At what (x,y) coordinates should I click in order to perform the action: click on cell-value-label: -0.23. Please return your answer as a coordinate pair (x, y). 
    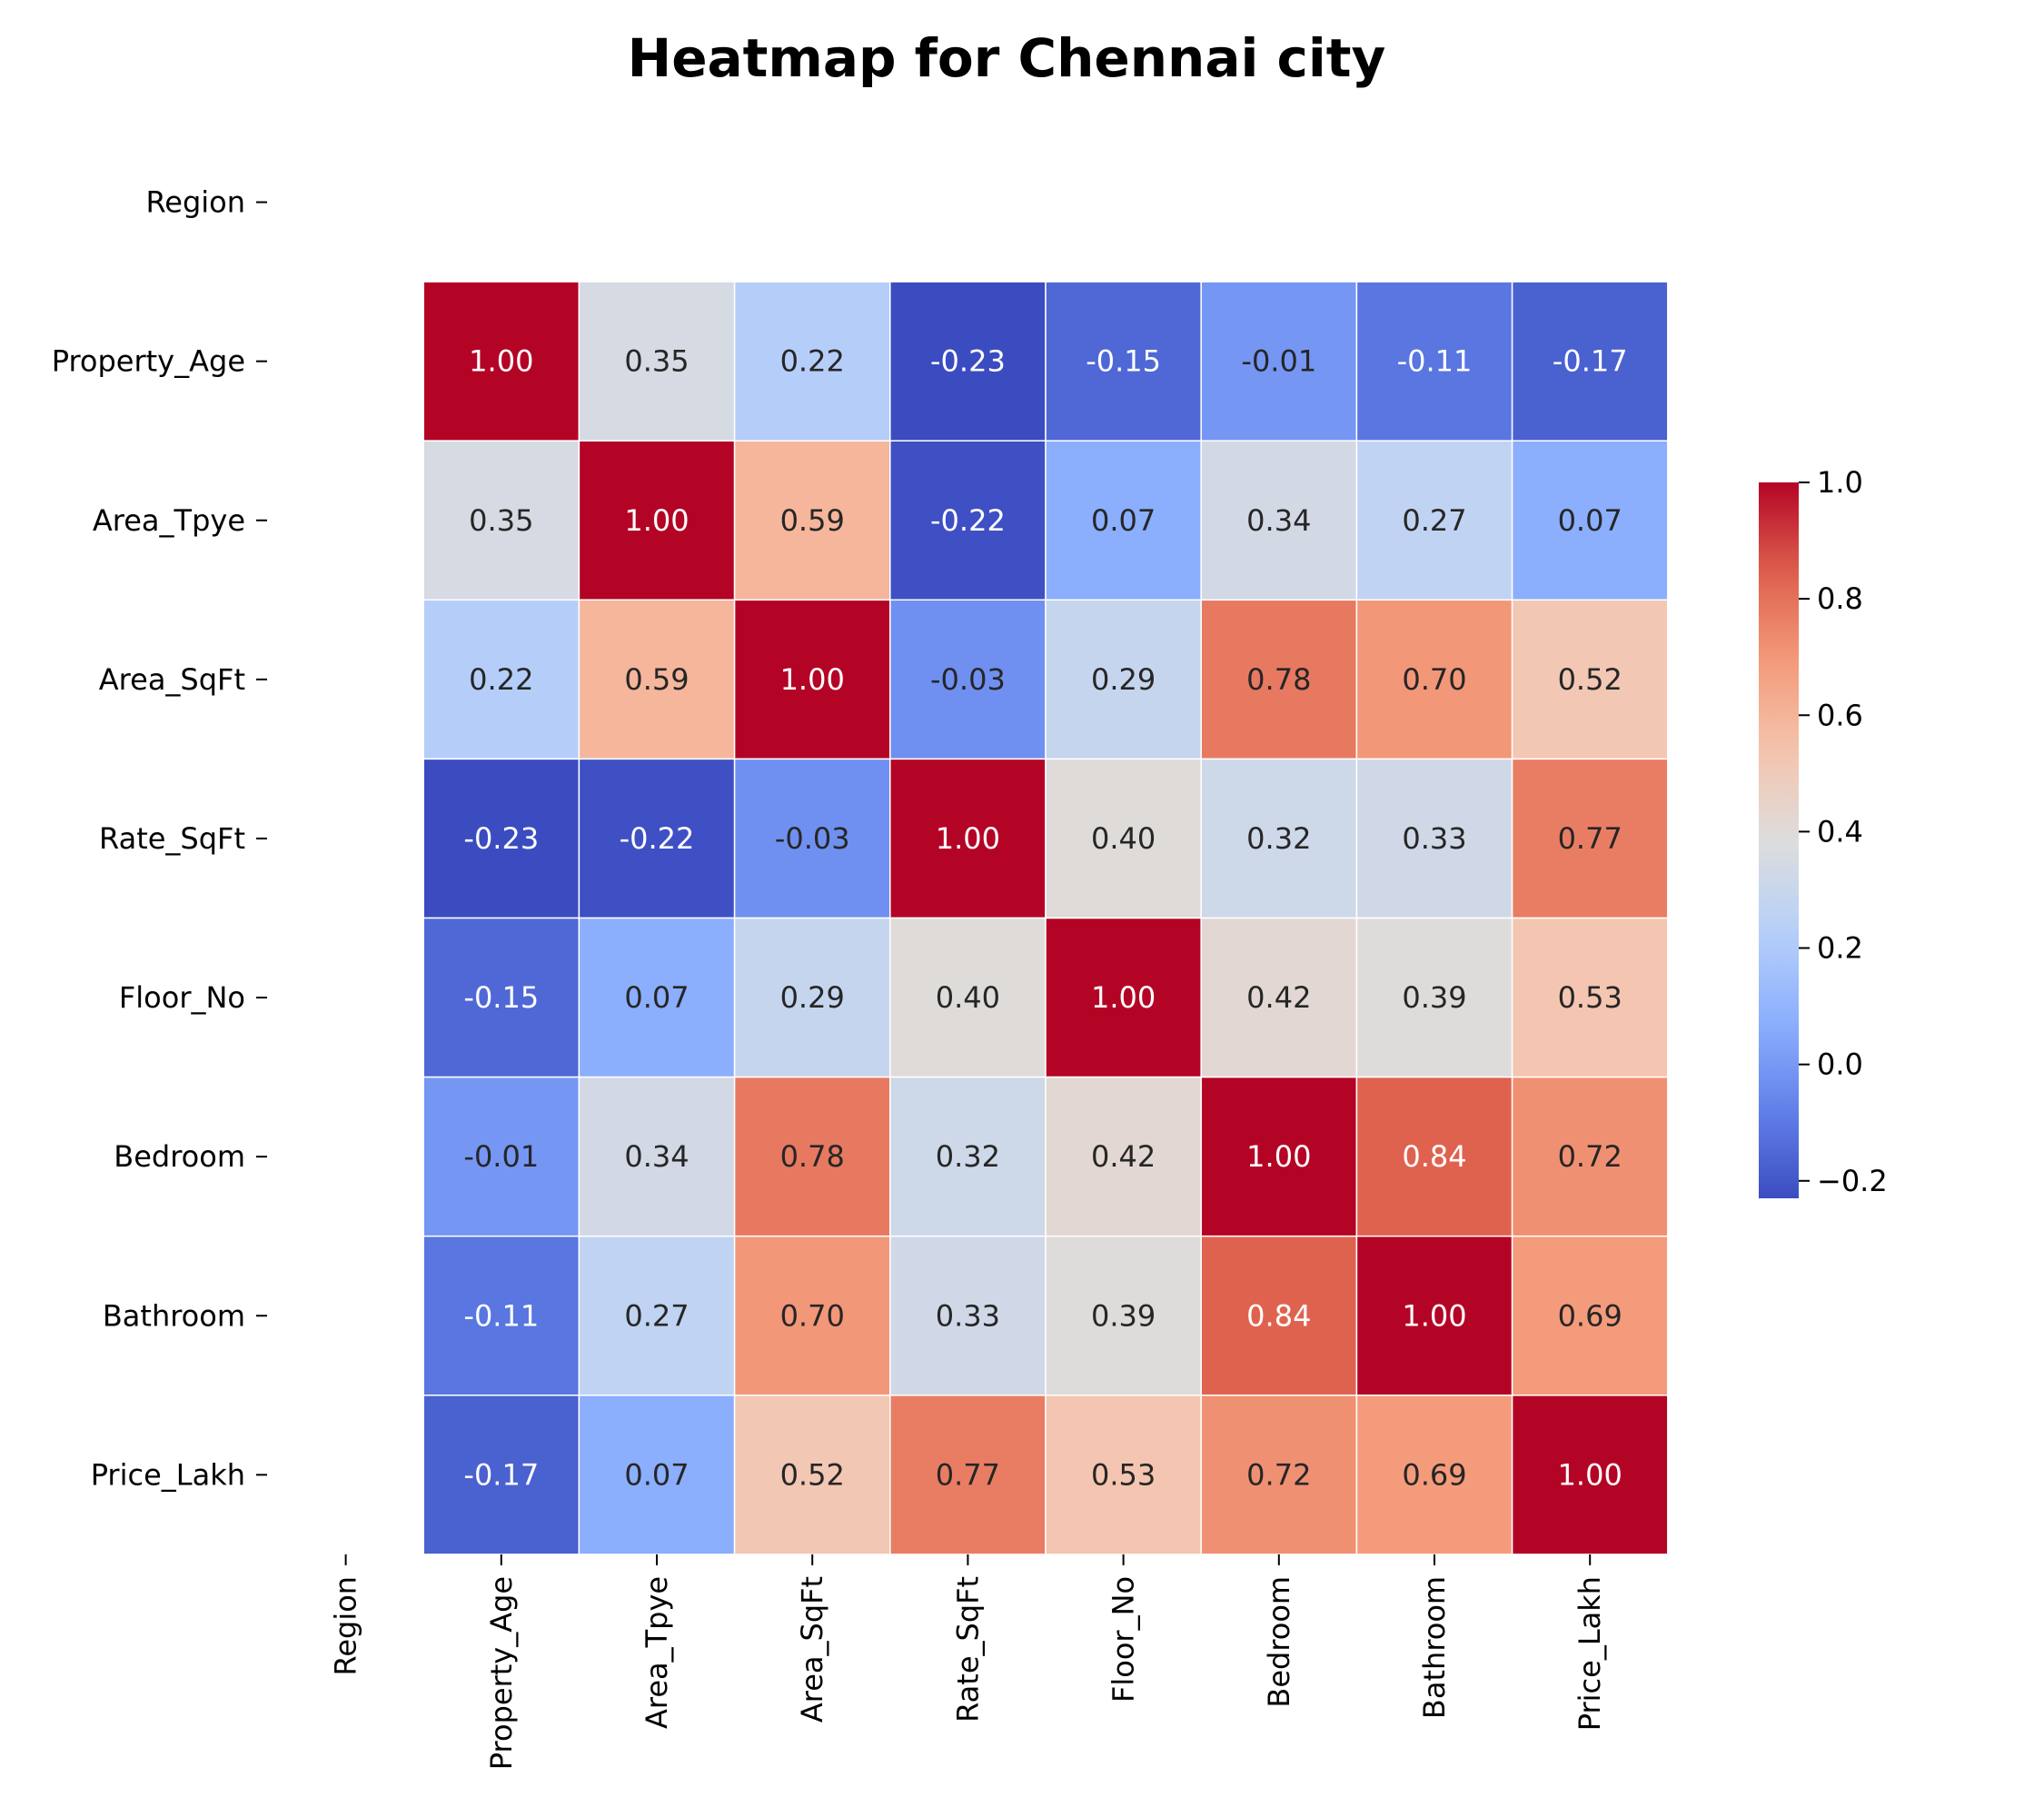
    Looking at the image, I should click on (501, 838).